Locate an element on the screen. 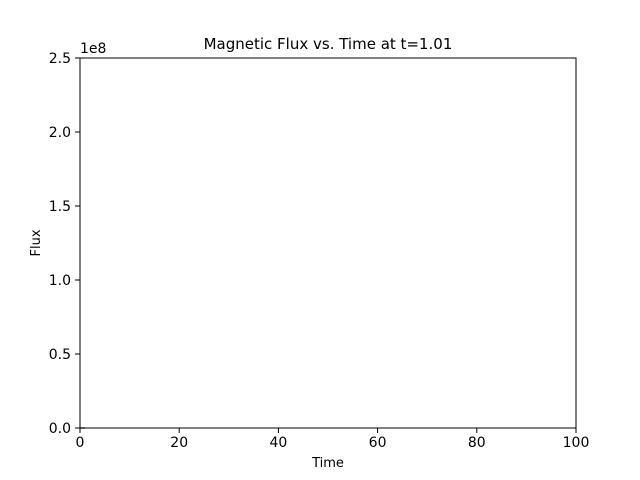 The width and height of the screenshot is (640, 480). x-tick-label: 20 is located at coordinates (179, 443).